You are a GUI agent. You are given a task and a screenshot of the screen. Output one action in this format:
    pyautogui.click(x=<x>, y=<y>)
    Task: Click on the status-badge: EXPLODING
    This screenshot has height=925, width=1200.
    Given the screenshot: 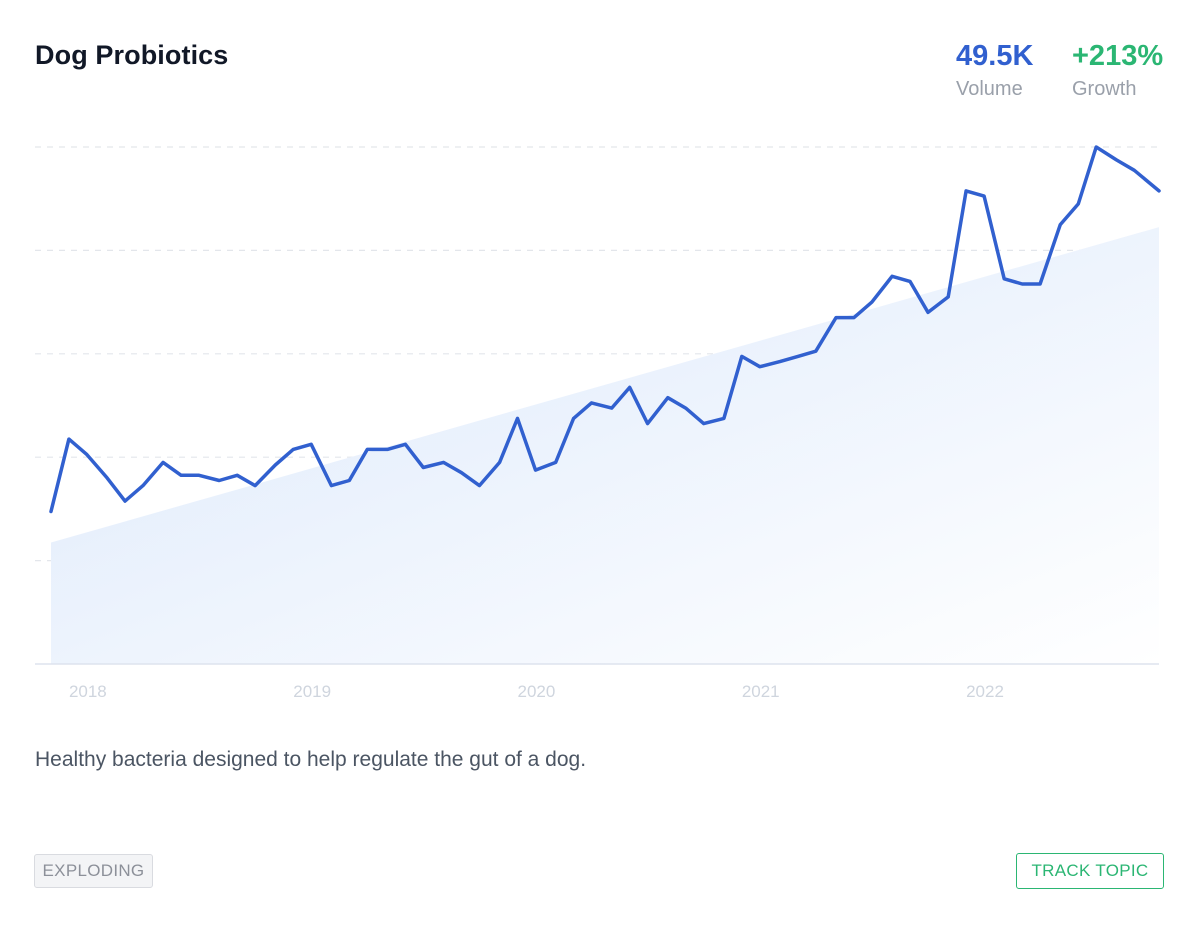 What is the action you would take?
    pyautogui.click(x=93, y=871)
    